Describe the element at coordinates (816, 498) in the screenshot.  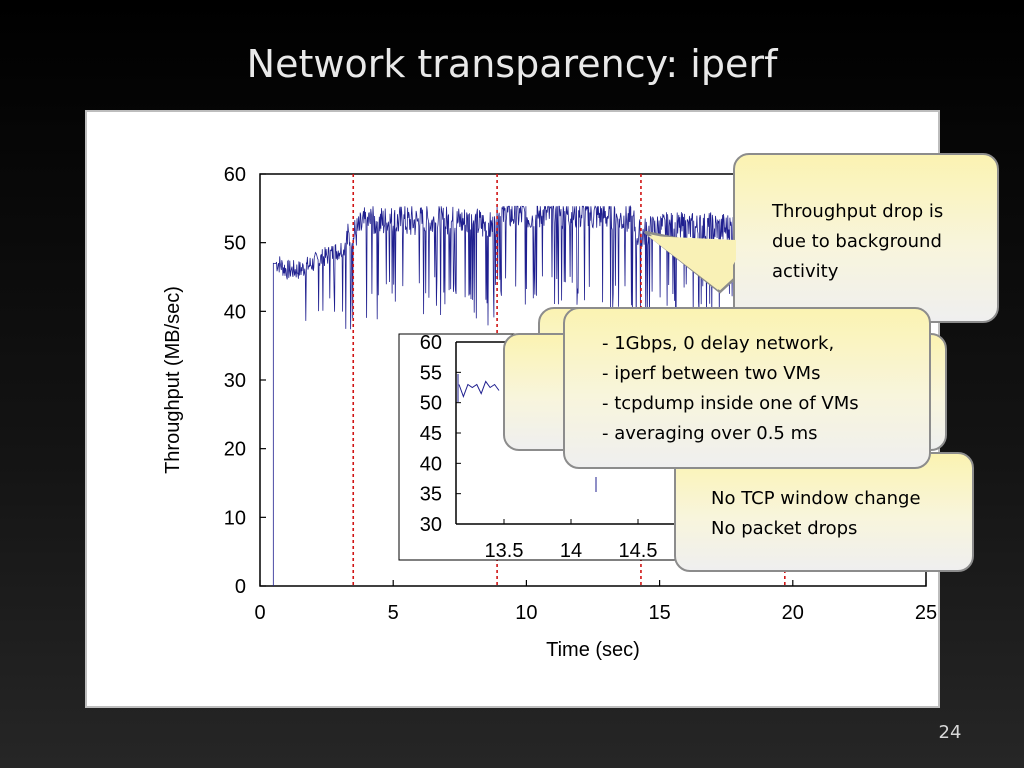
I see `callout-line: No TCP window change` at that location.